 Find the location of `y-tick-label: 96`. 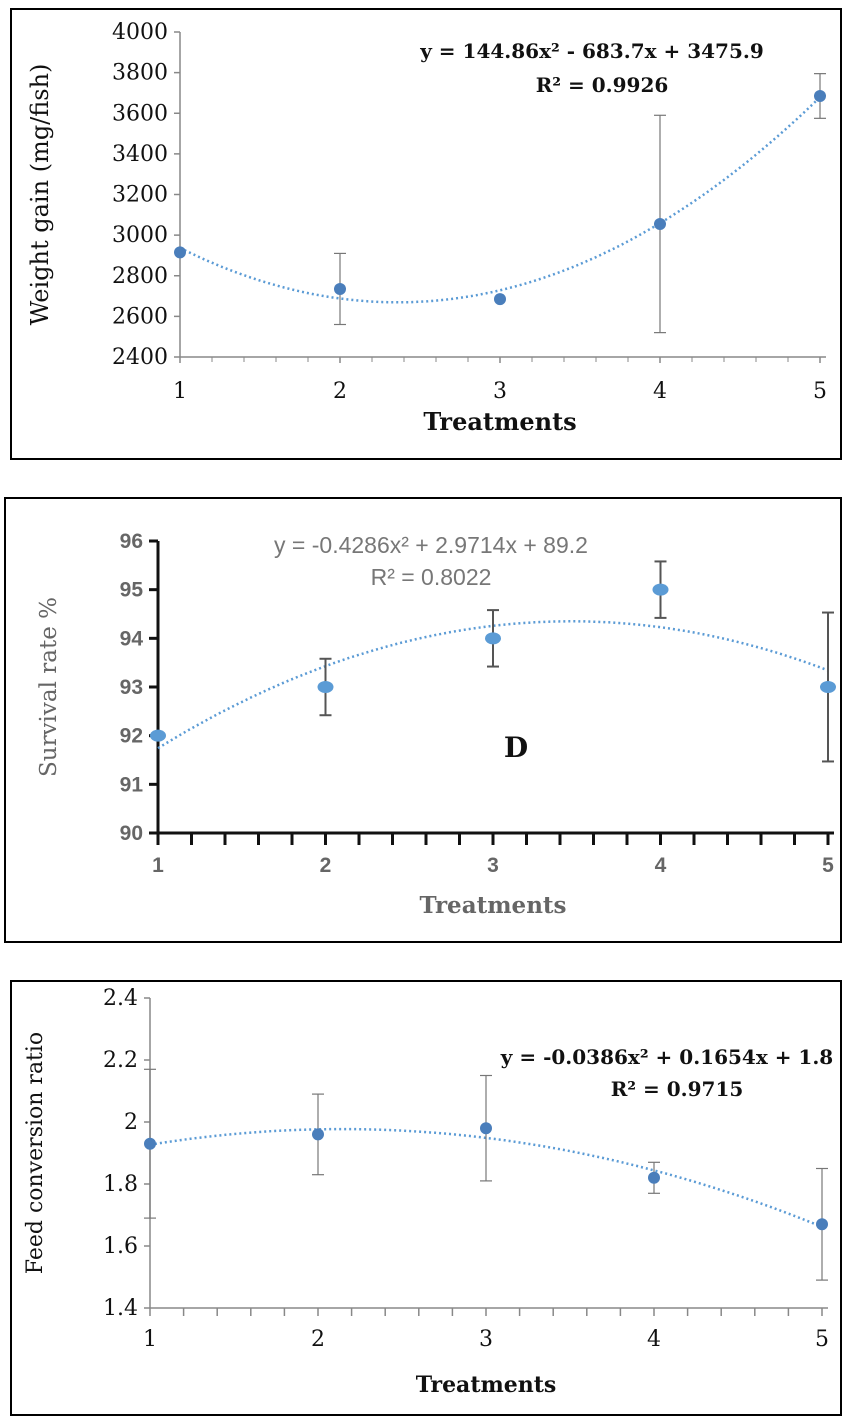

y-tick-label: 96 is located at coordinates (131, 541).